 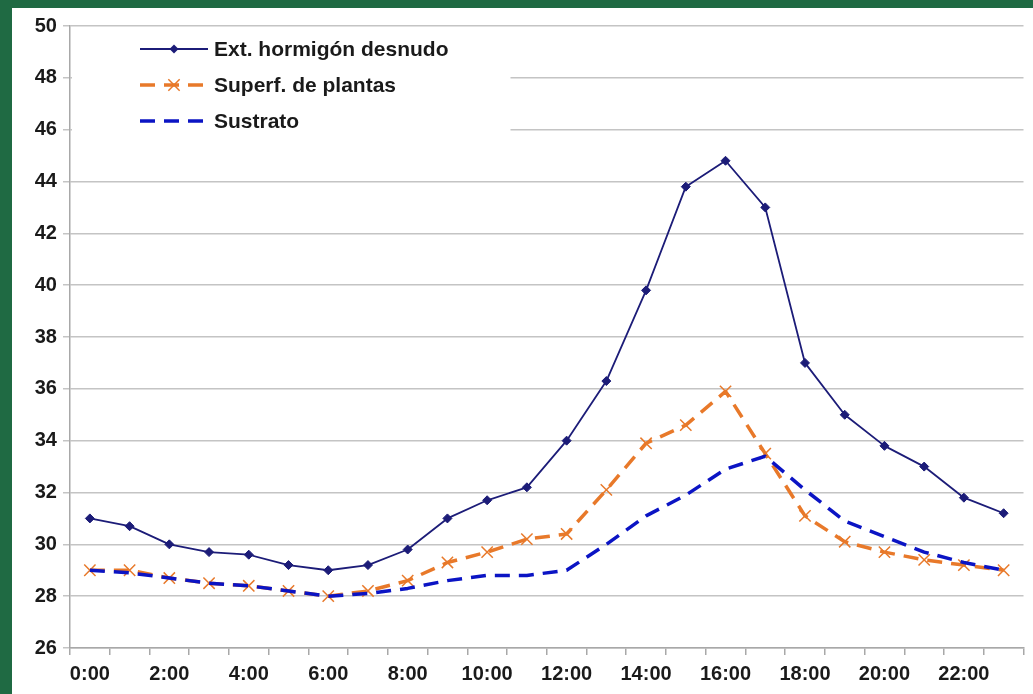 What do you see at coordinates (169, 672) in the screenshot?
I see `x-tick-label: 2:00` at bounding box center [169, 672].